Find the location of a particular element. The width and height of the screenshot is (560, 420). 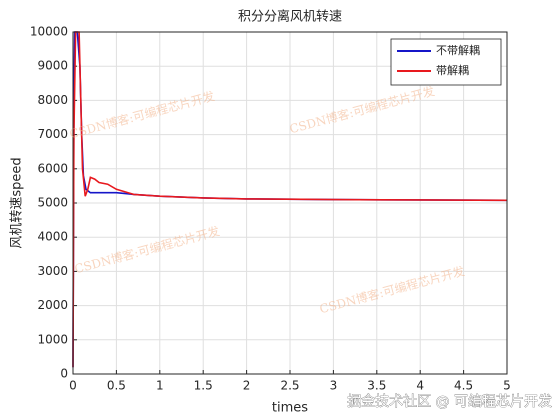

x-tick-label: 5 is located at coordinates (507, 386).